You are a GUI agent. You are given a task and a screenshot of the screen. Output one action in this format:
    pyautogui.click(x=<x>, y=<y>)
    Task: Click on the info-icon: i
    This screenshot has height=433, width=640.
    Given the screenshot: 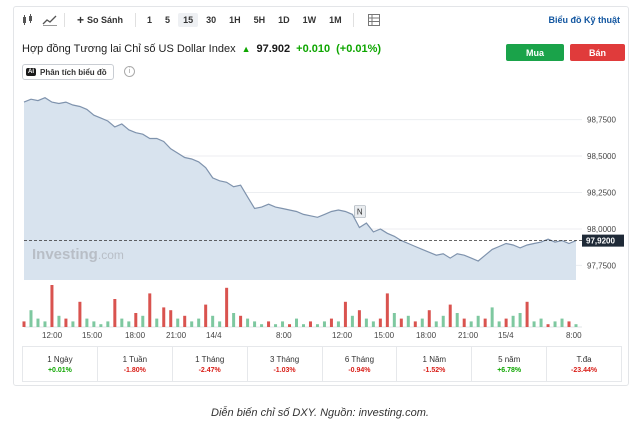 What is the action you would take?
    pyautogui.click(x=129, y=71)
    